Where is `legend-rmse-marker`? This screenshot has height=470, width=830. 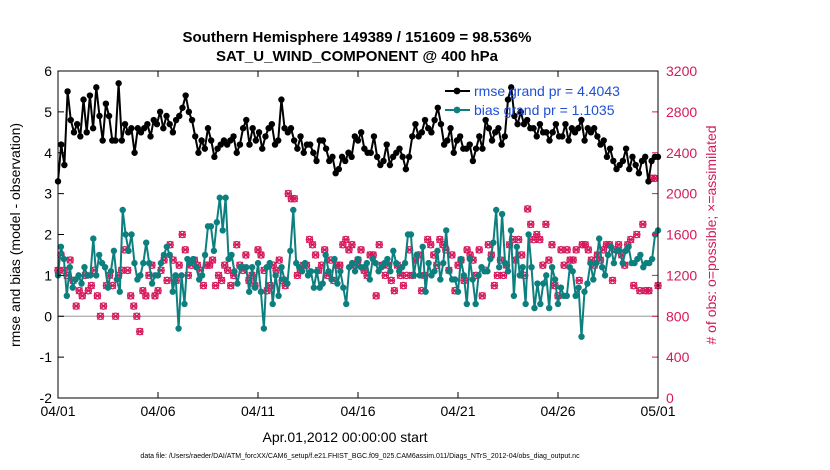 legend-rmse-marker is located at coordinates (457, 91).